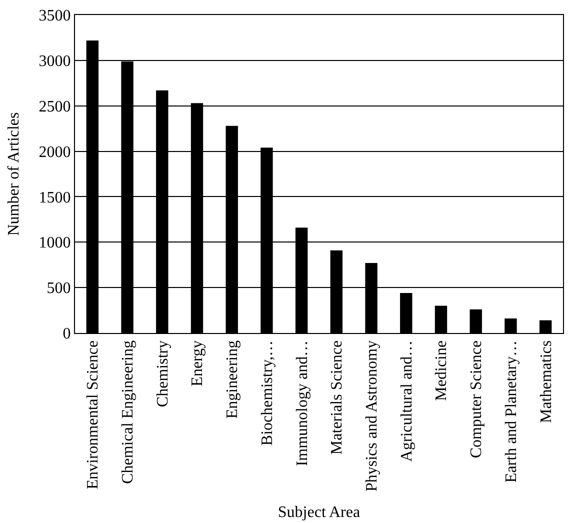  Describe the element at coordinates (127, 412) in the screenshot. I see `x-tick-label: Chemical Engineering` at that location.